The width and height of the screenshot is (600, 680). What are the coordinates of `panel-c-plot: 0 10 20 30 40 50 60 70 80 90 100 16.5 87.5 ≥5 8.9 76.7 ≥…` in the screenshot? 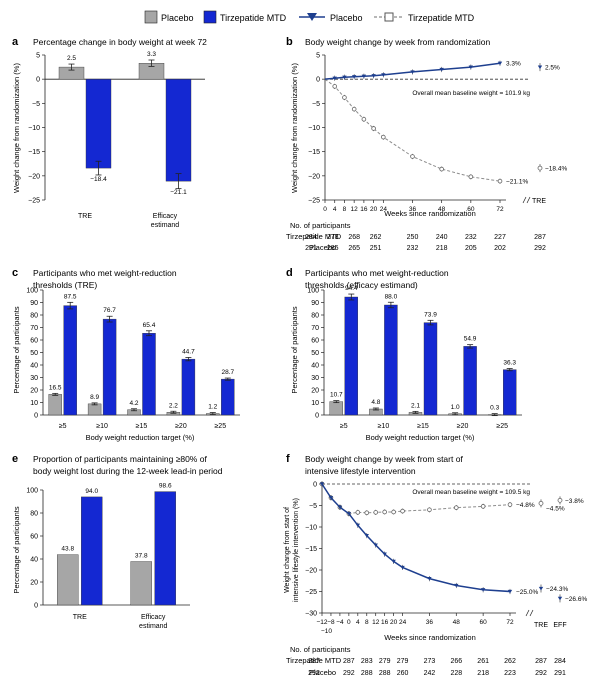 It's located at (133, 359).